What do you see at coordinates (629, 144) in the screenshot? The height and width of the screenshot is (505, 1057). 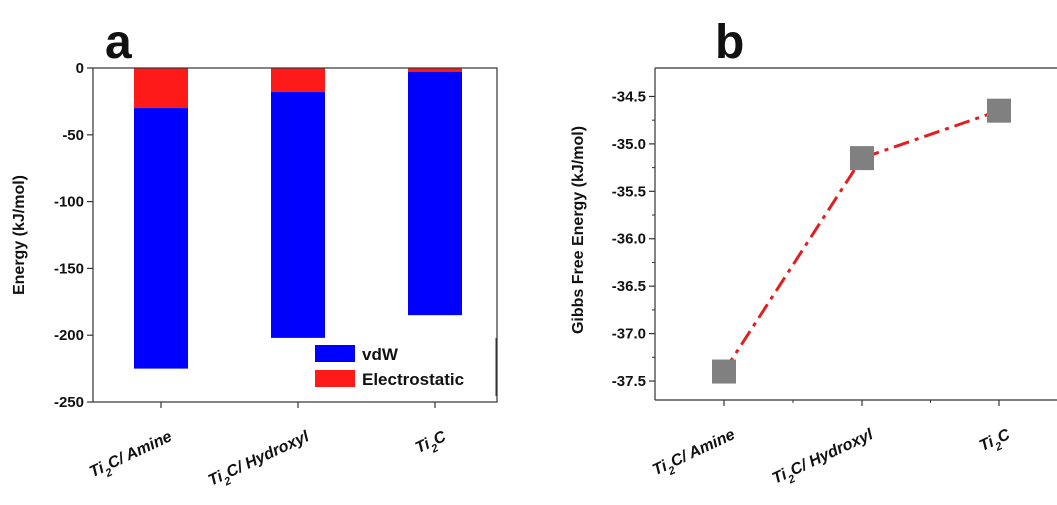 I see `y-tick-label-b-1: -35.0` at bounding box center [629, 144].